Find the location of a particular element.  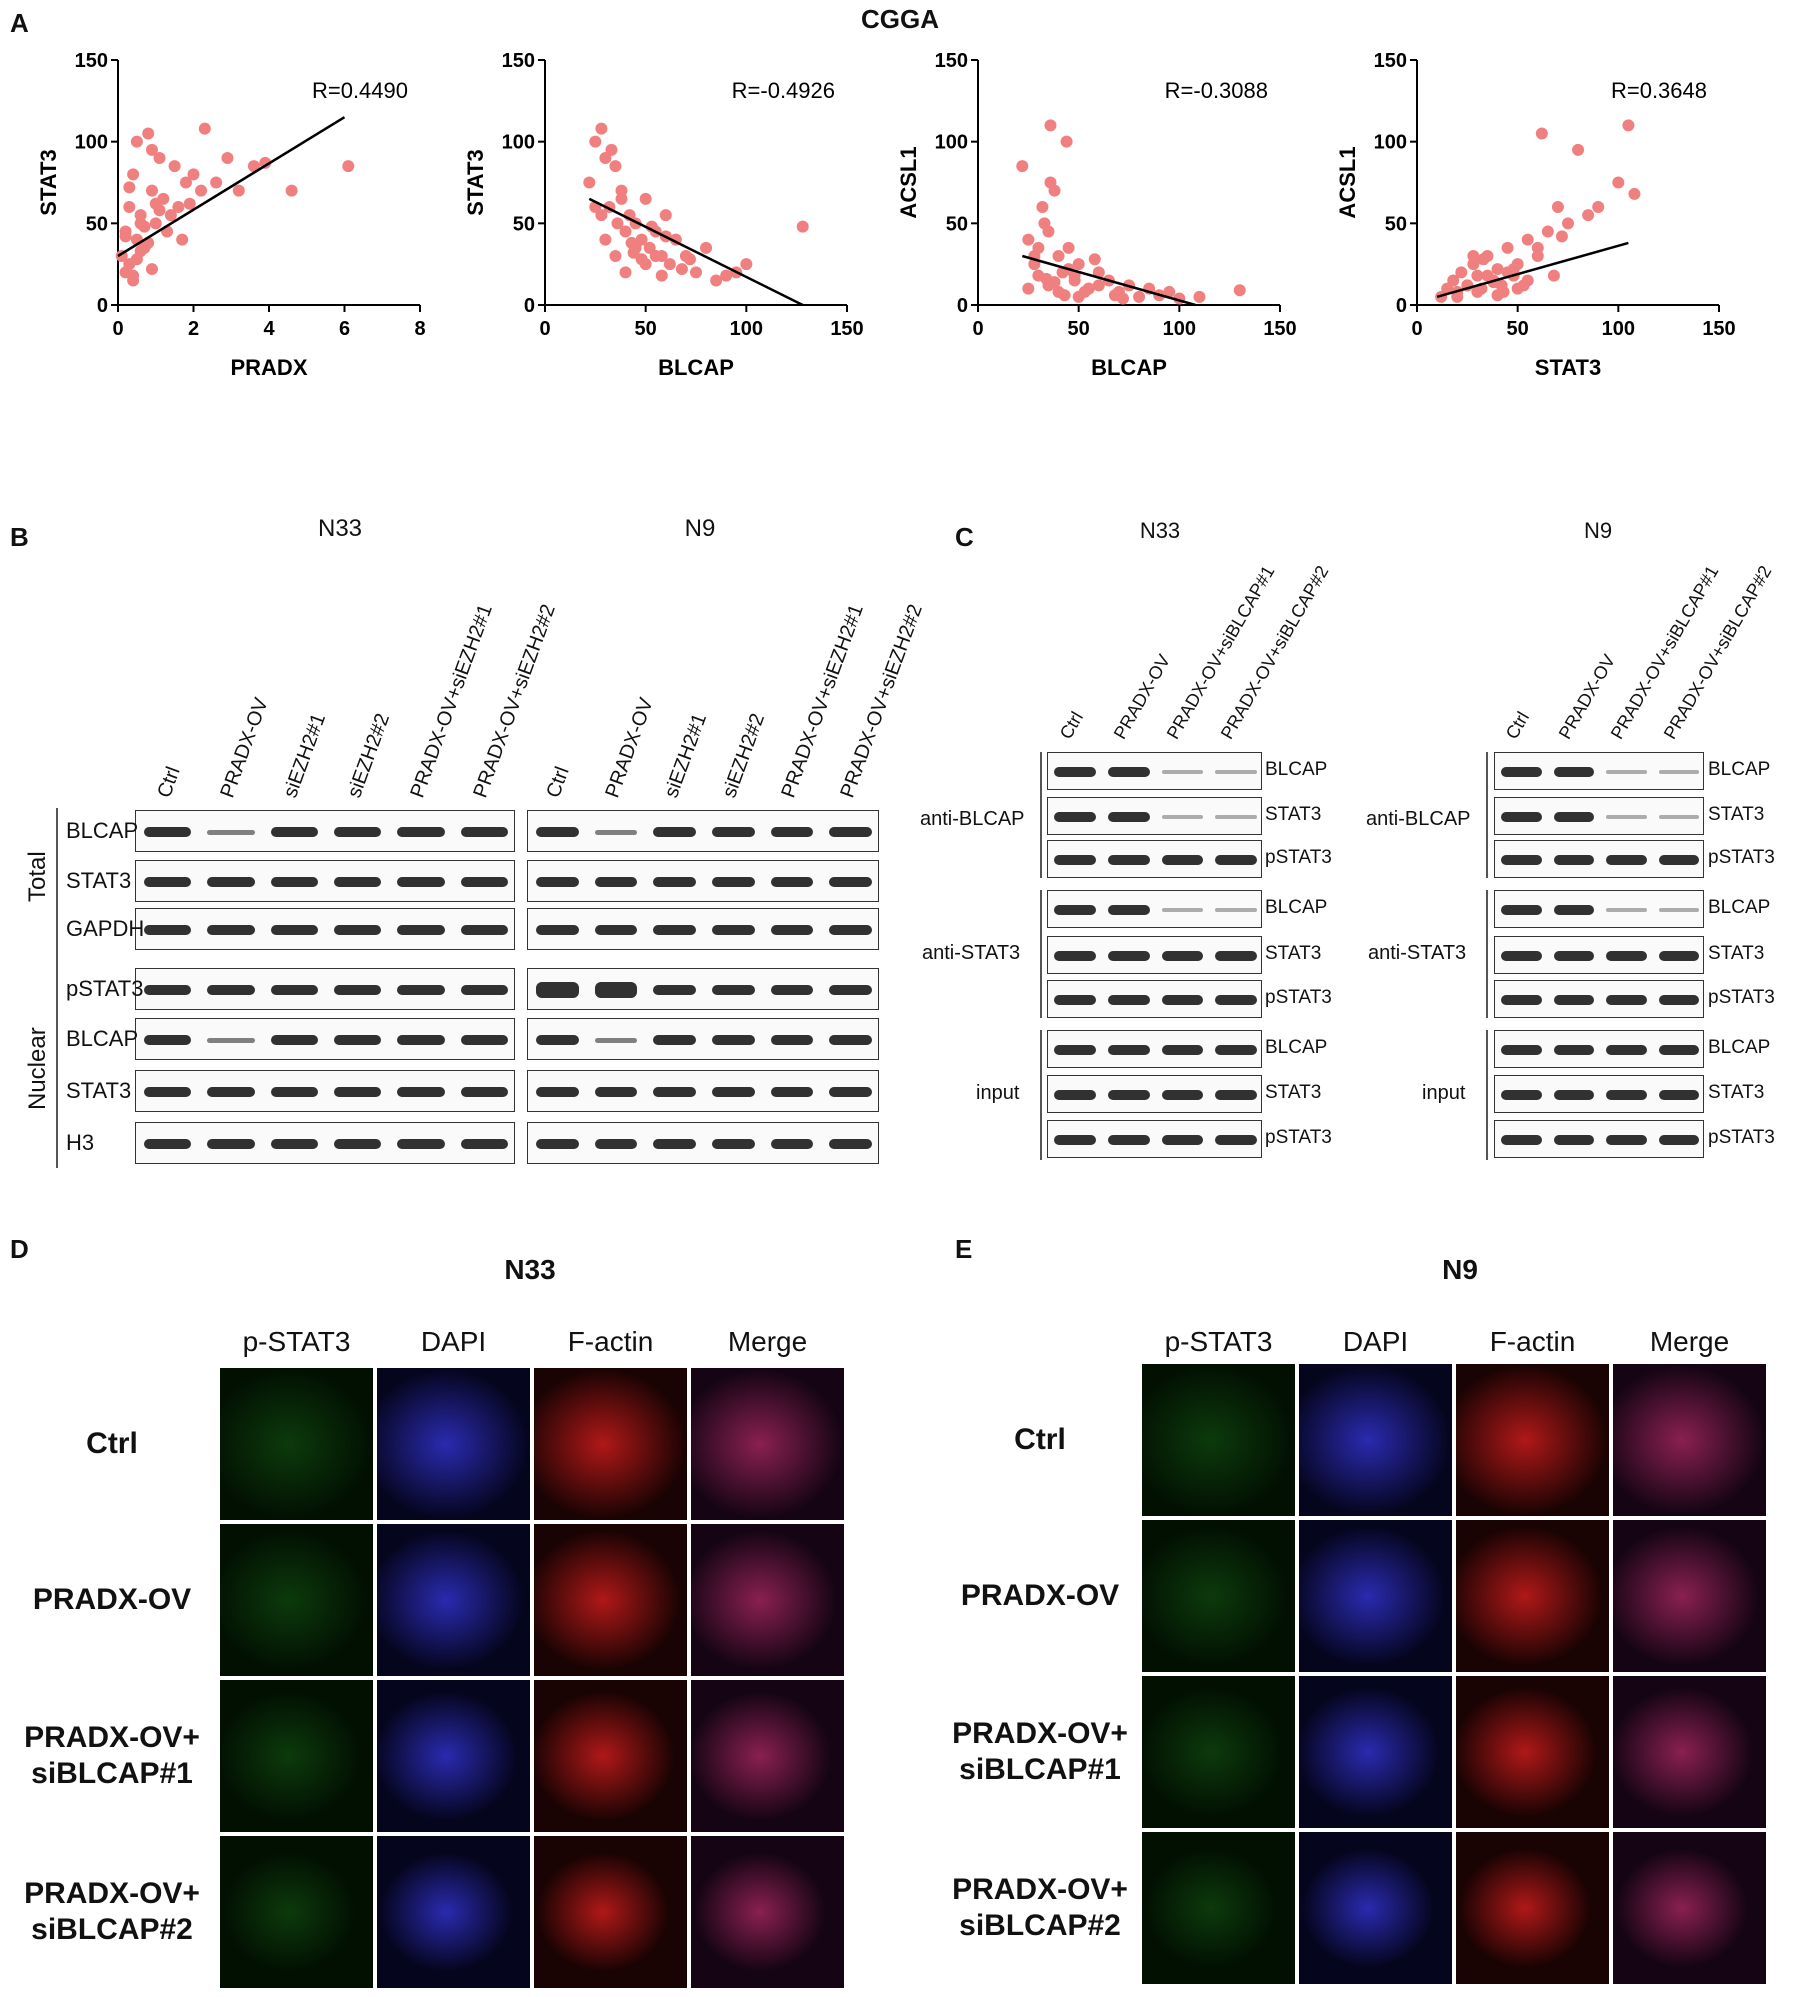

panel-c-n9-title: N9 is located at coordinates (1598, 530).